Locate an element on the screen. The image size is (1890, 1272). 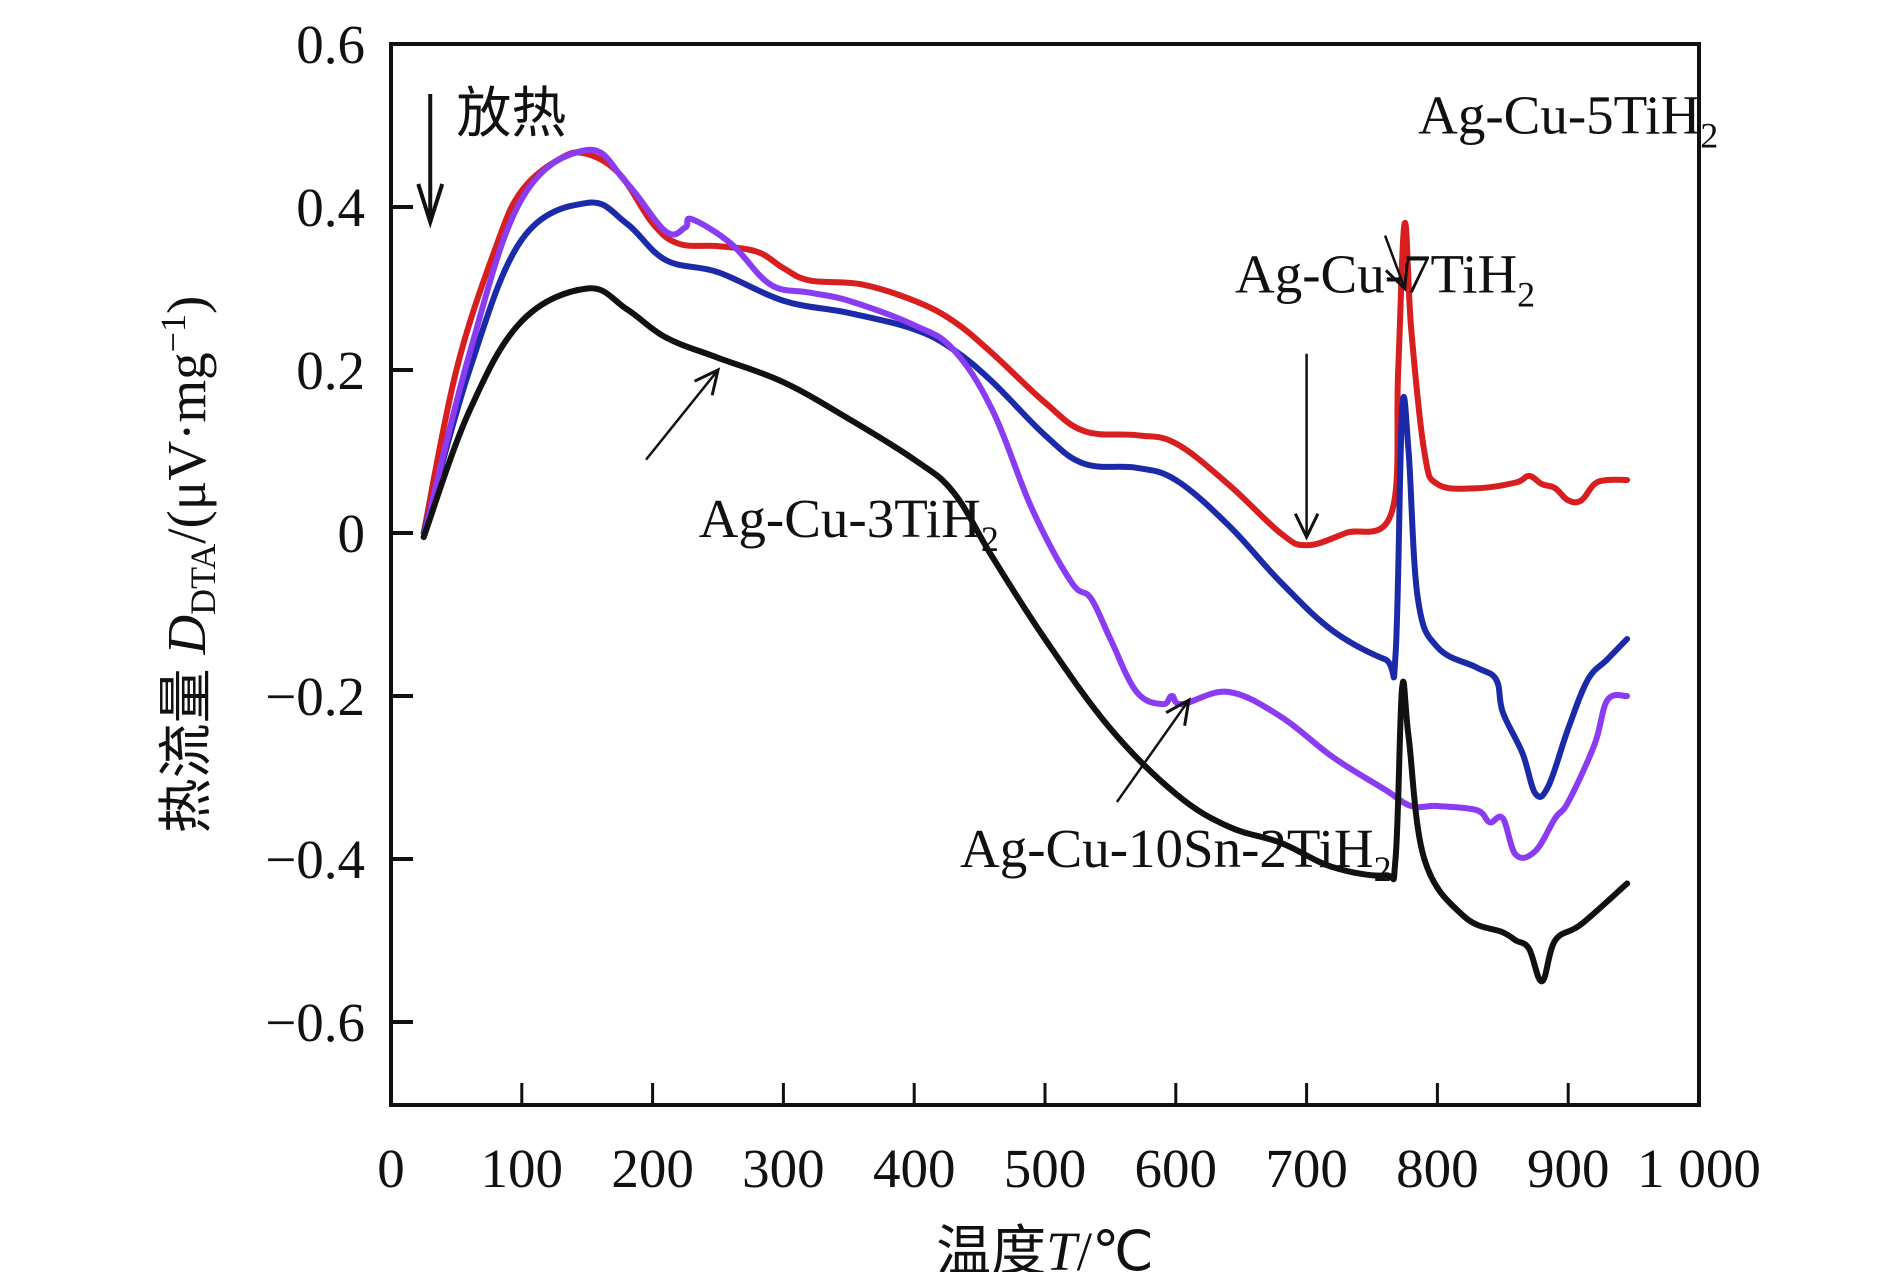
x-tick-label: 200 is located at coordinates (652, 1168).